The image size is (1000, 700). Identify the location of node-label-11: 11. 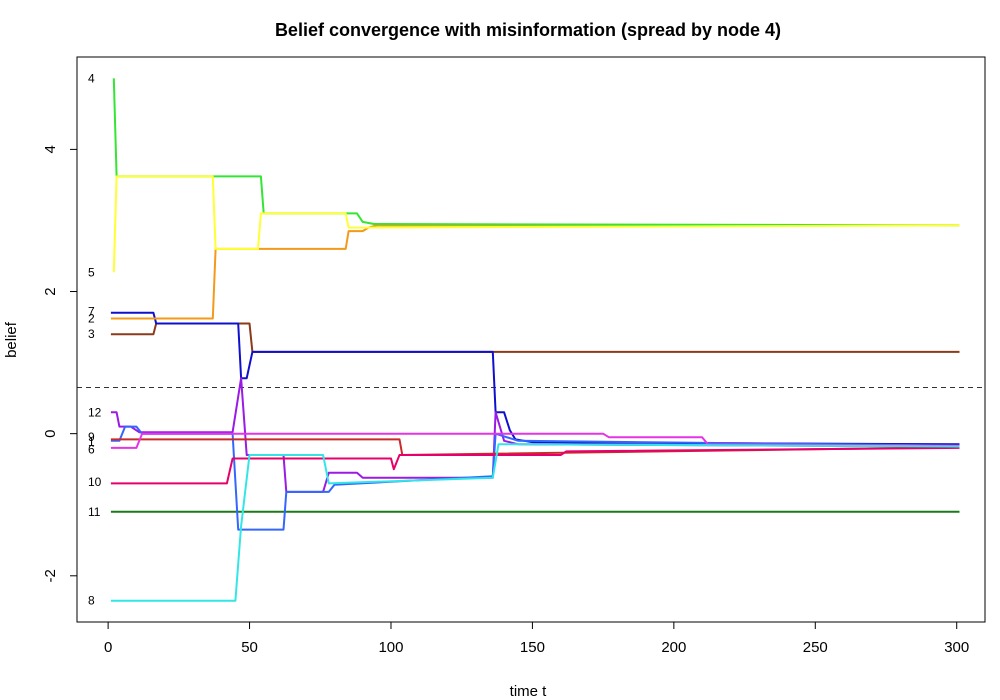
(94, 512).